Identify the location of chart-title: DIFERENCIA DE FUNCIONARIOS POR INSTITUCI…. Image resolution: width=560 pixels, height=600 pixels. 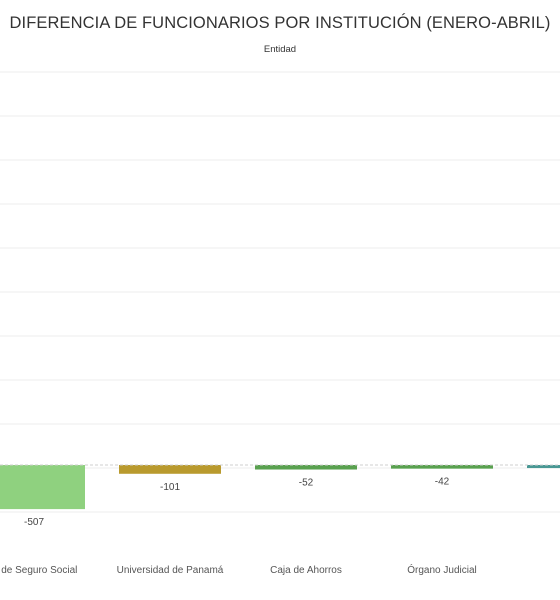
(280, 23).